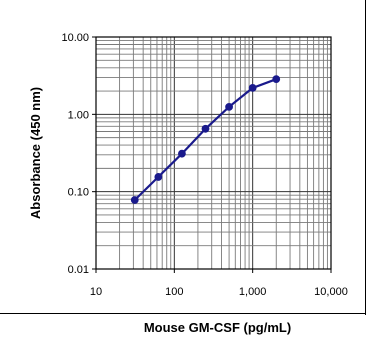 The width and height of the screenshot is (373, 341). What do you see at coordinates (35, 153) in the screenshot?
I see `y-axis-title: Absorbance (450 nm)` at bounding box center [35, 153].